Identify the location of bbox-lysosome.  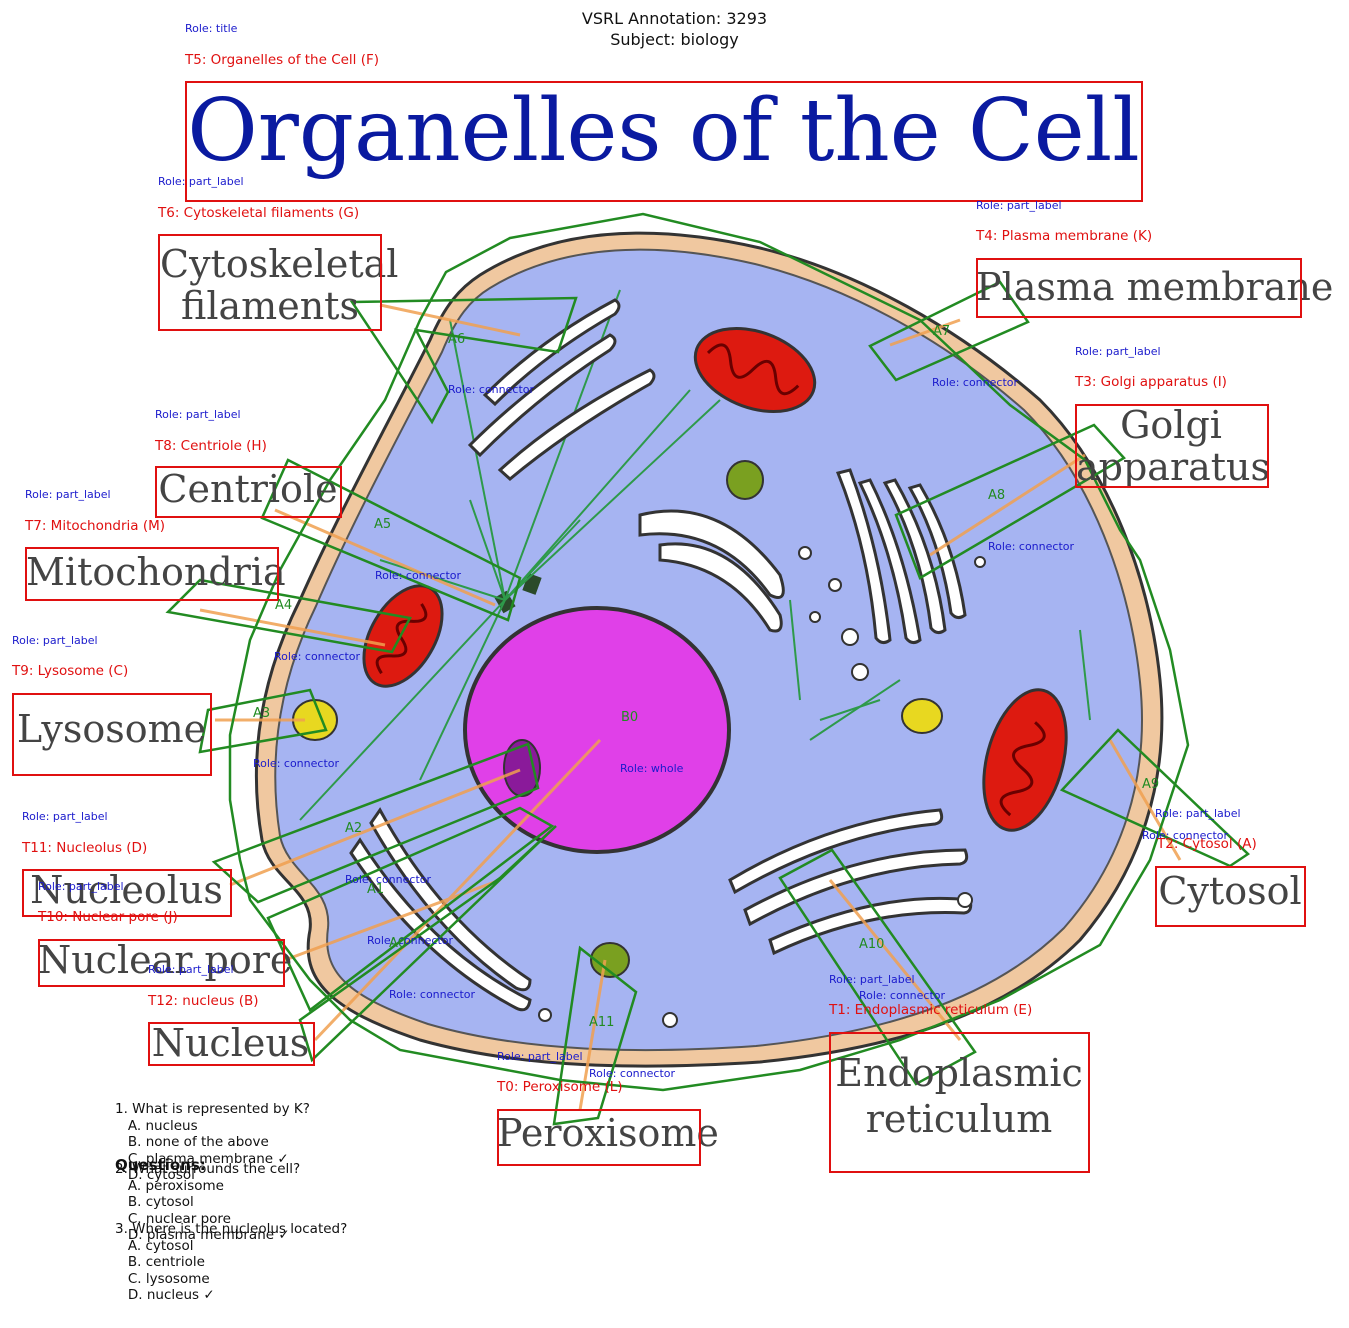
(112, 734).